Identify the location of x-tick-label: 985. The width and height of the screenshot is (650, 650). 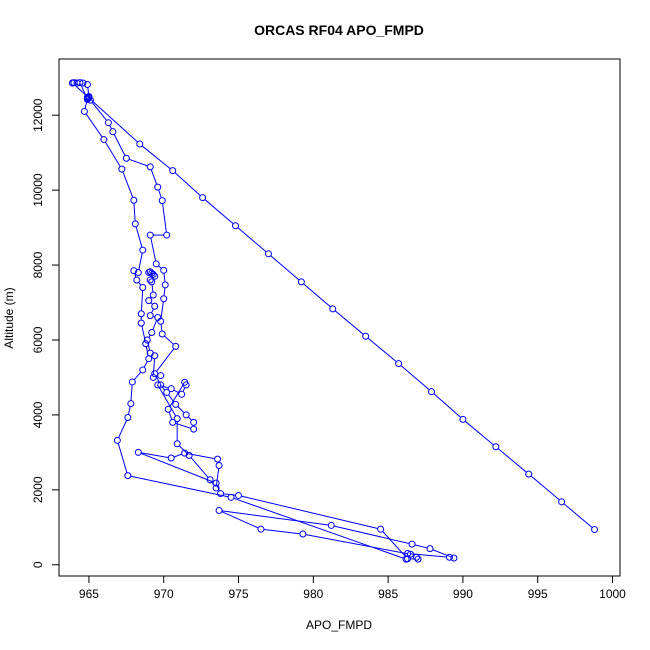
(388, 594).